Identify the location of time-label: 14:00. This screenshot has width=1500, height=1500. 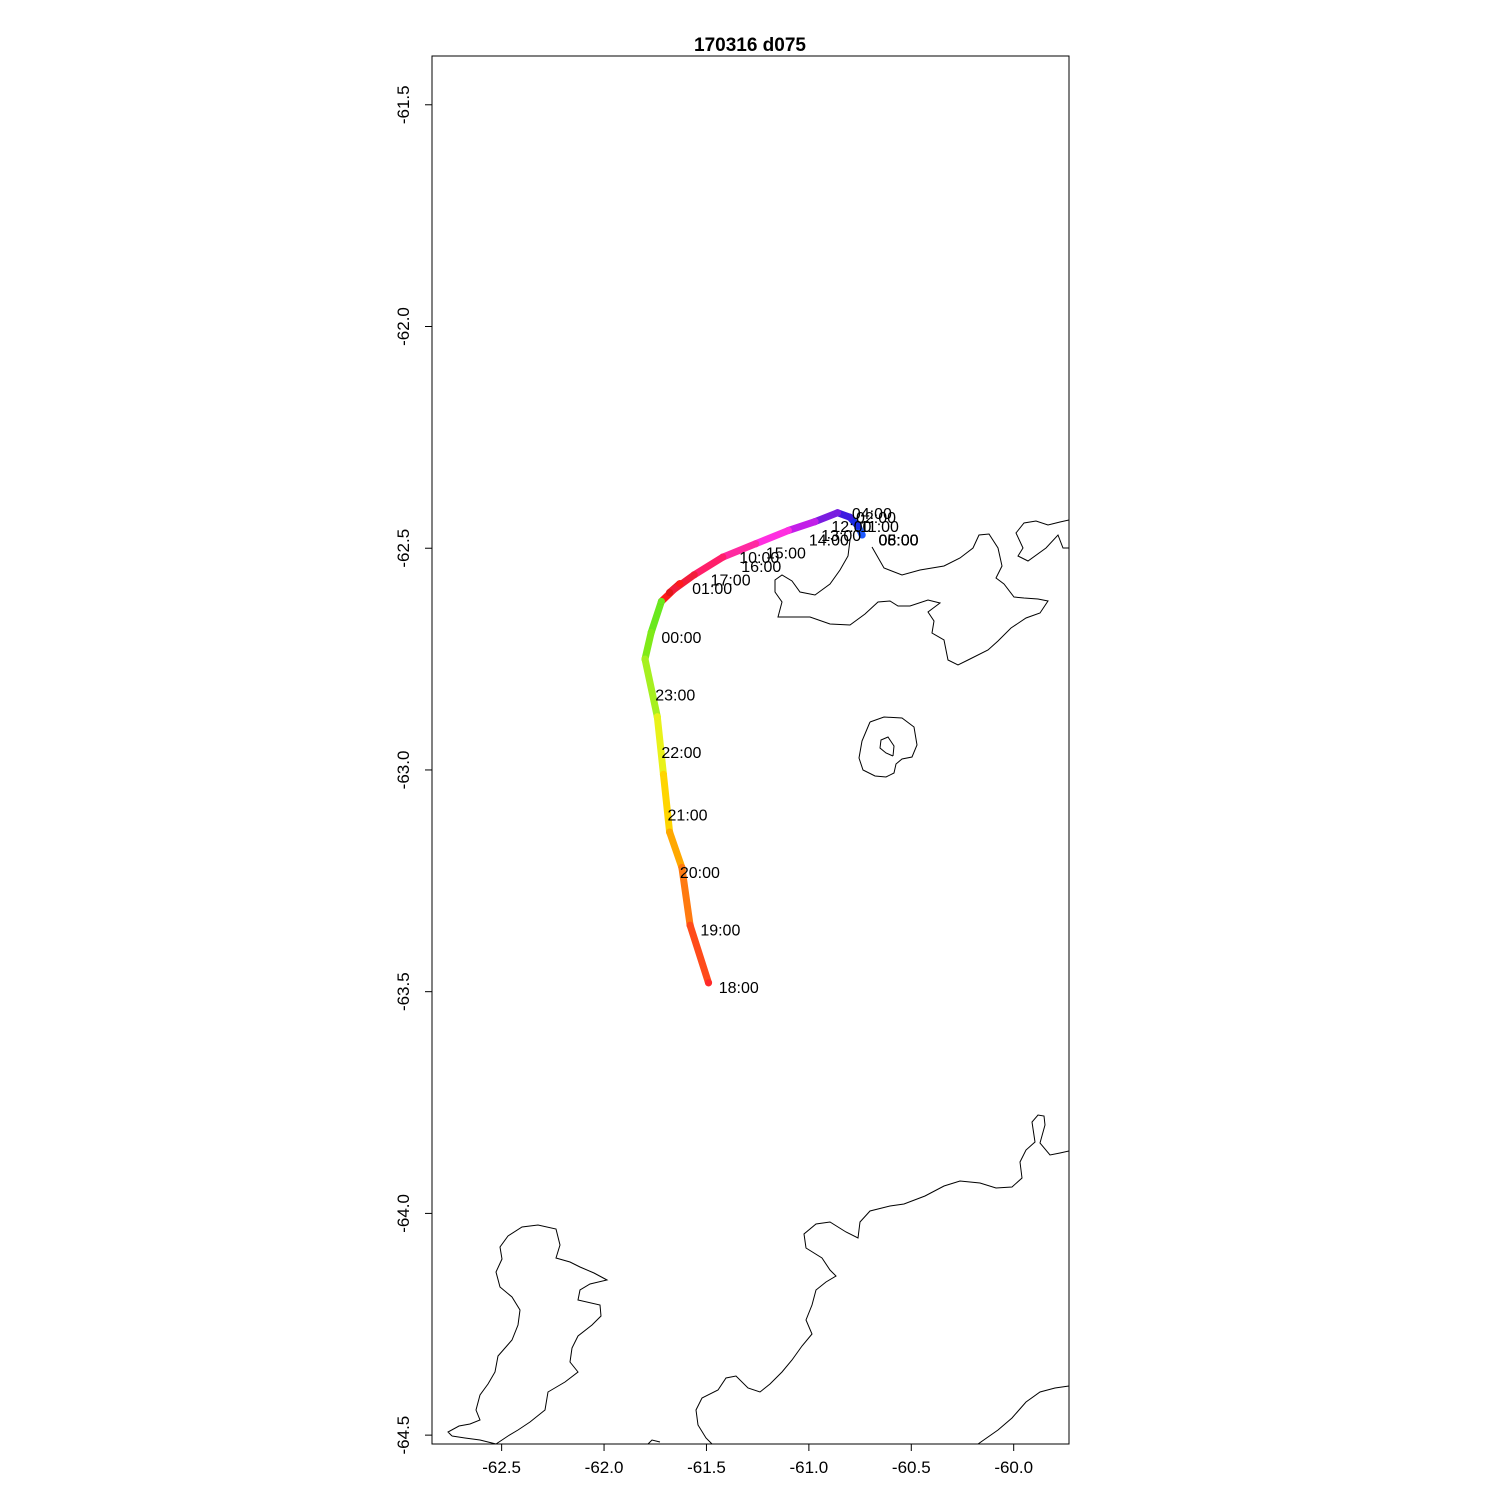
(829, 540).